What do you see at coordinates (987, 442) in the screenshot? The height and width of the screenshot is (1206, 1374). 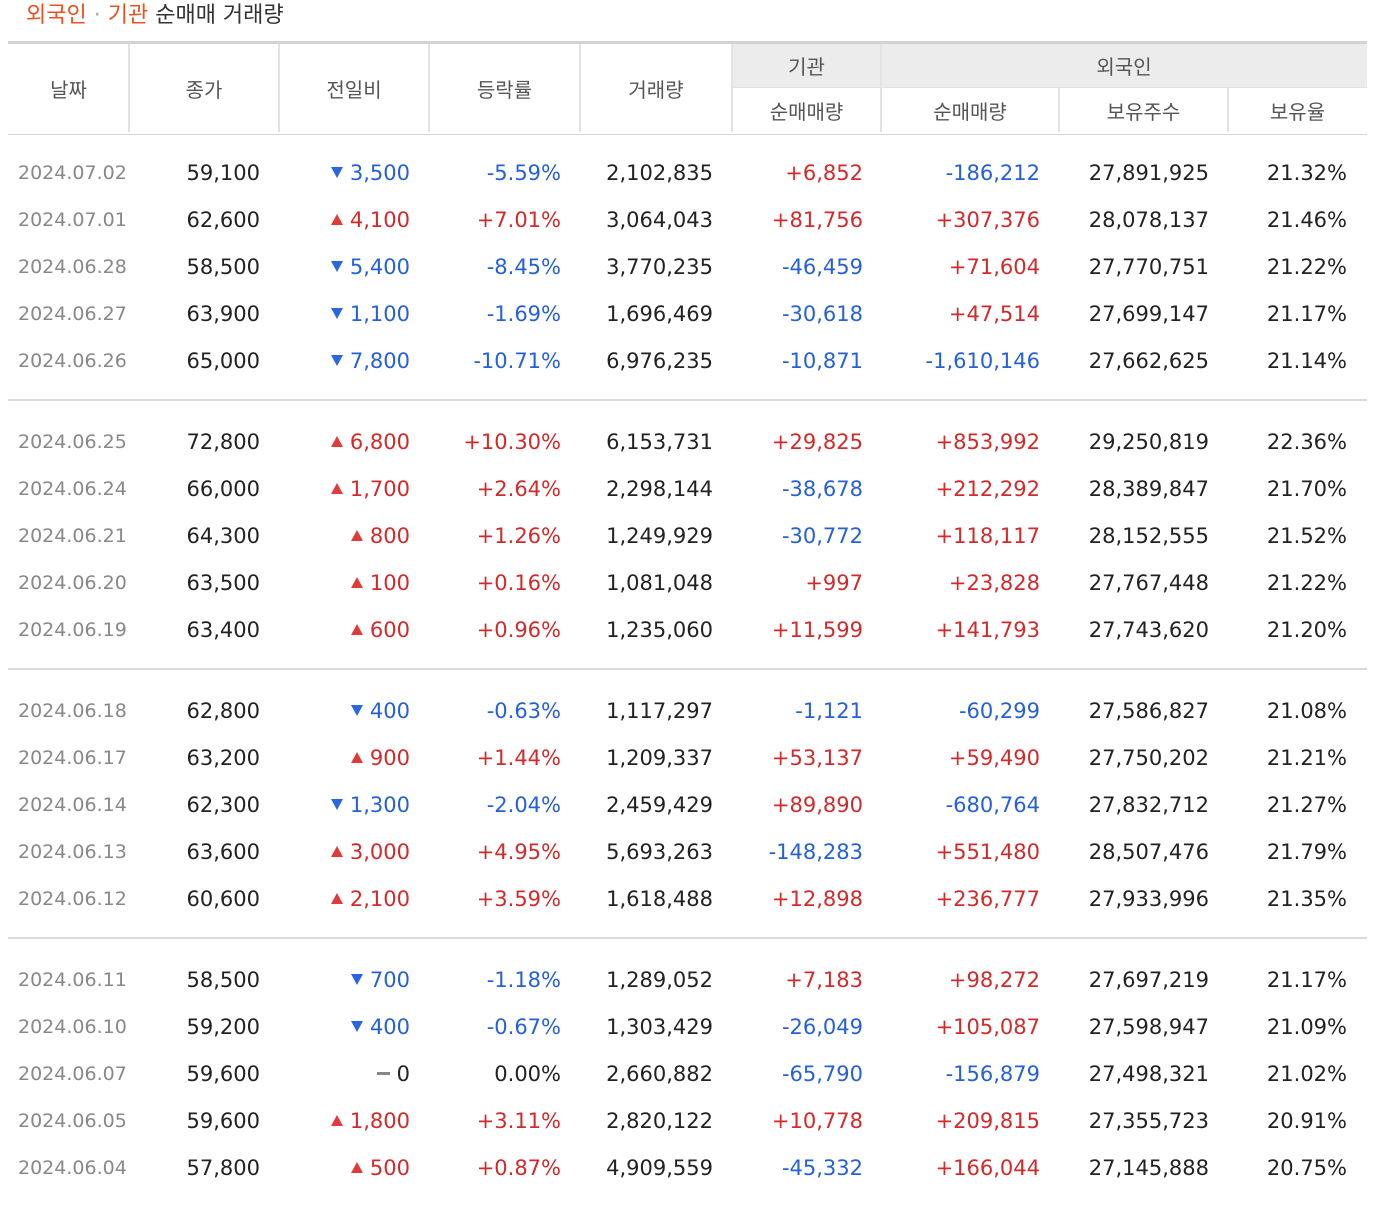 I see `foreign-cell: +853,992` at bounding box center [987, 442].